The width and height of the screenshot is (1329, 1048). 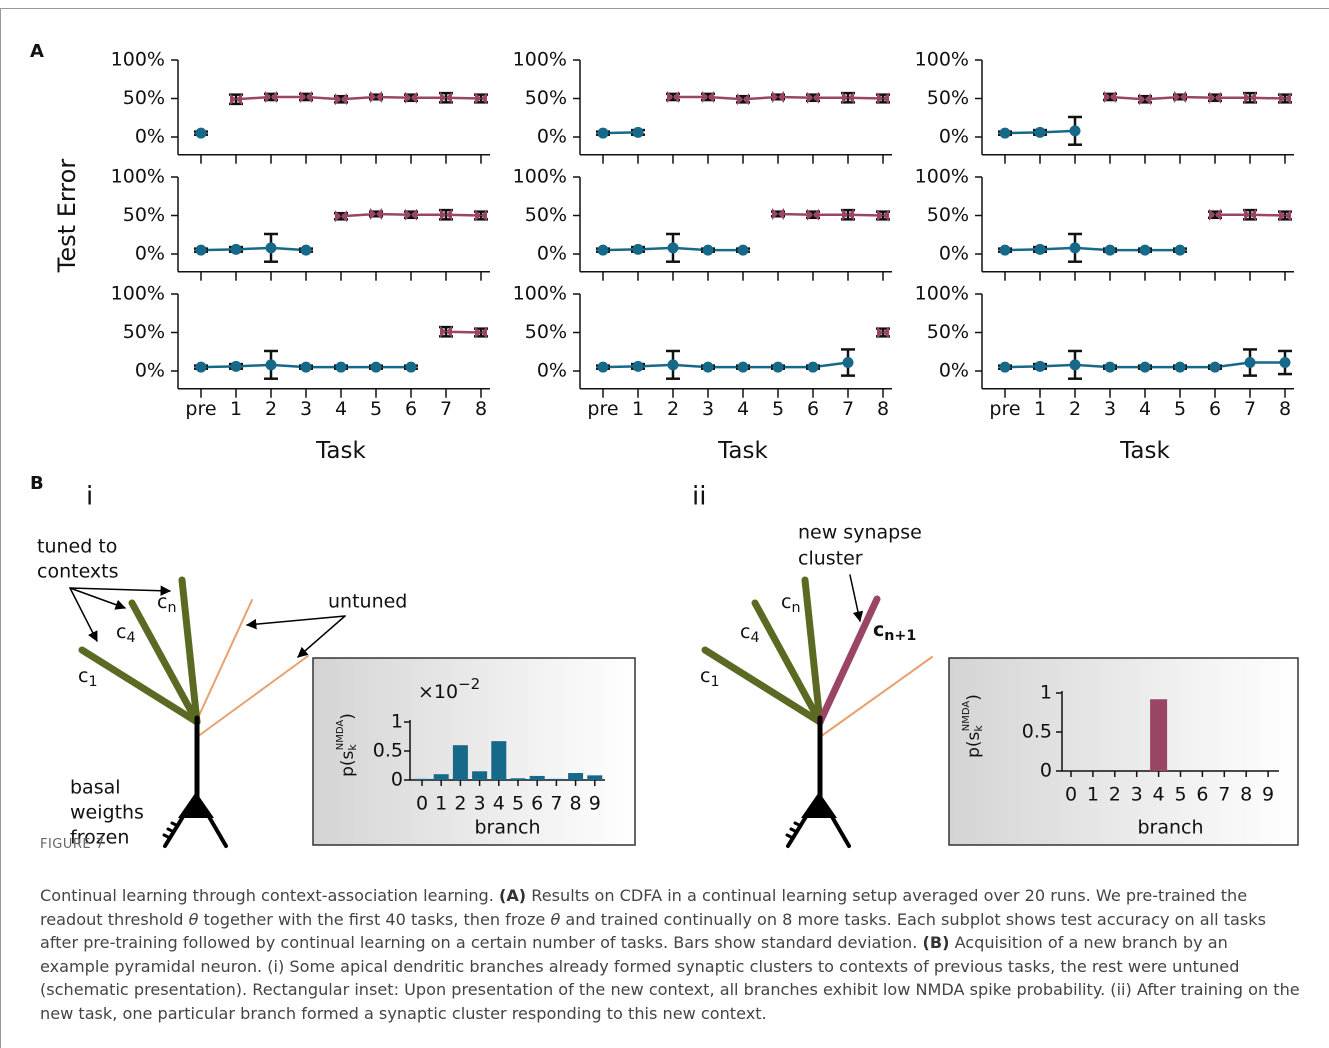 I want to click on annotation: contexts, so click(x=78, y=572).